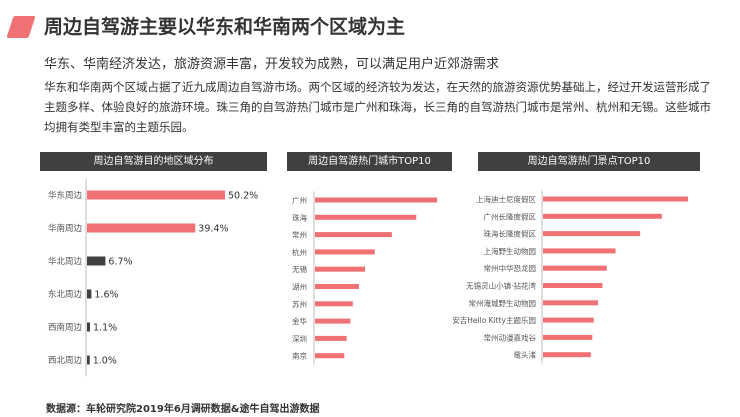 This screenshot has height=417, width=740. What do you see at coordinates (183, 409) in the screenshot?
I see `source-note: 数据源：车轮研究院2019年6月调研数据&途牛自驾出游数据` at bounding box center [183, 409].